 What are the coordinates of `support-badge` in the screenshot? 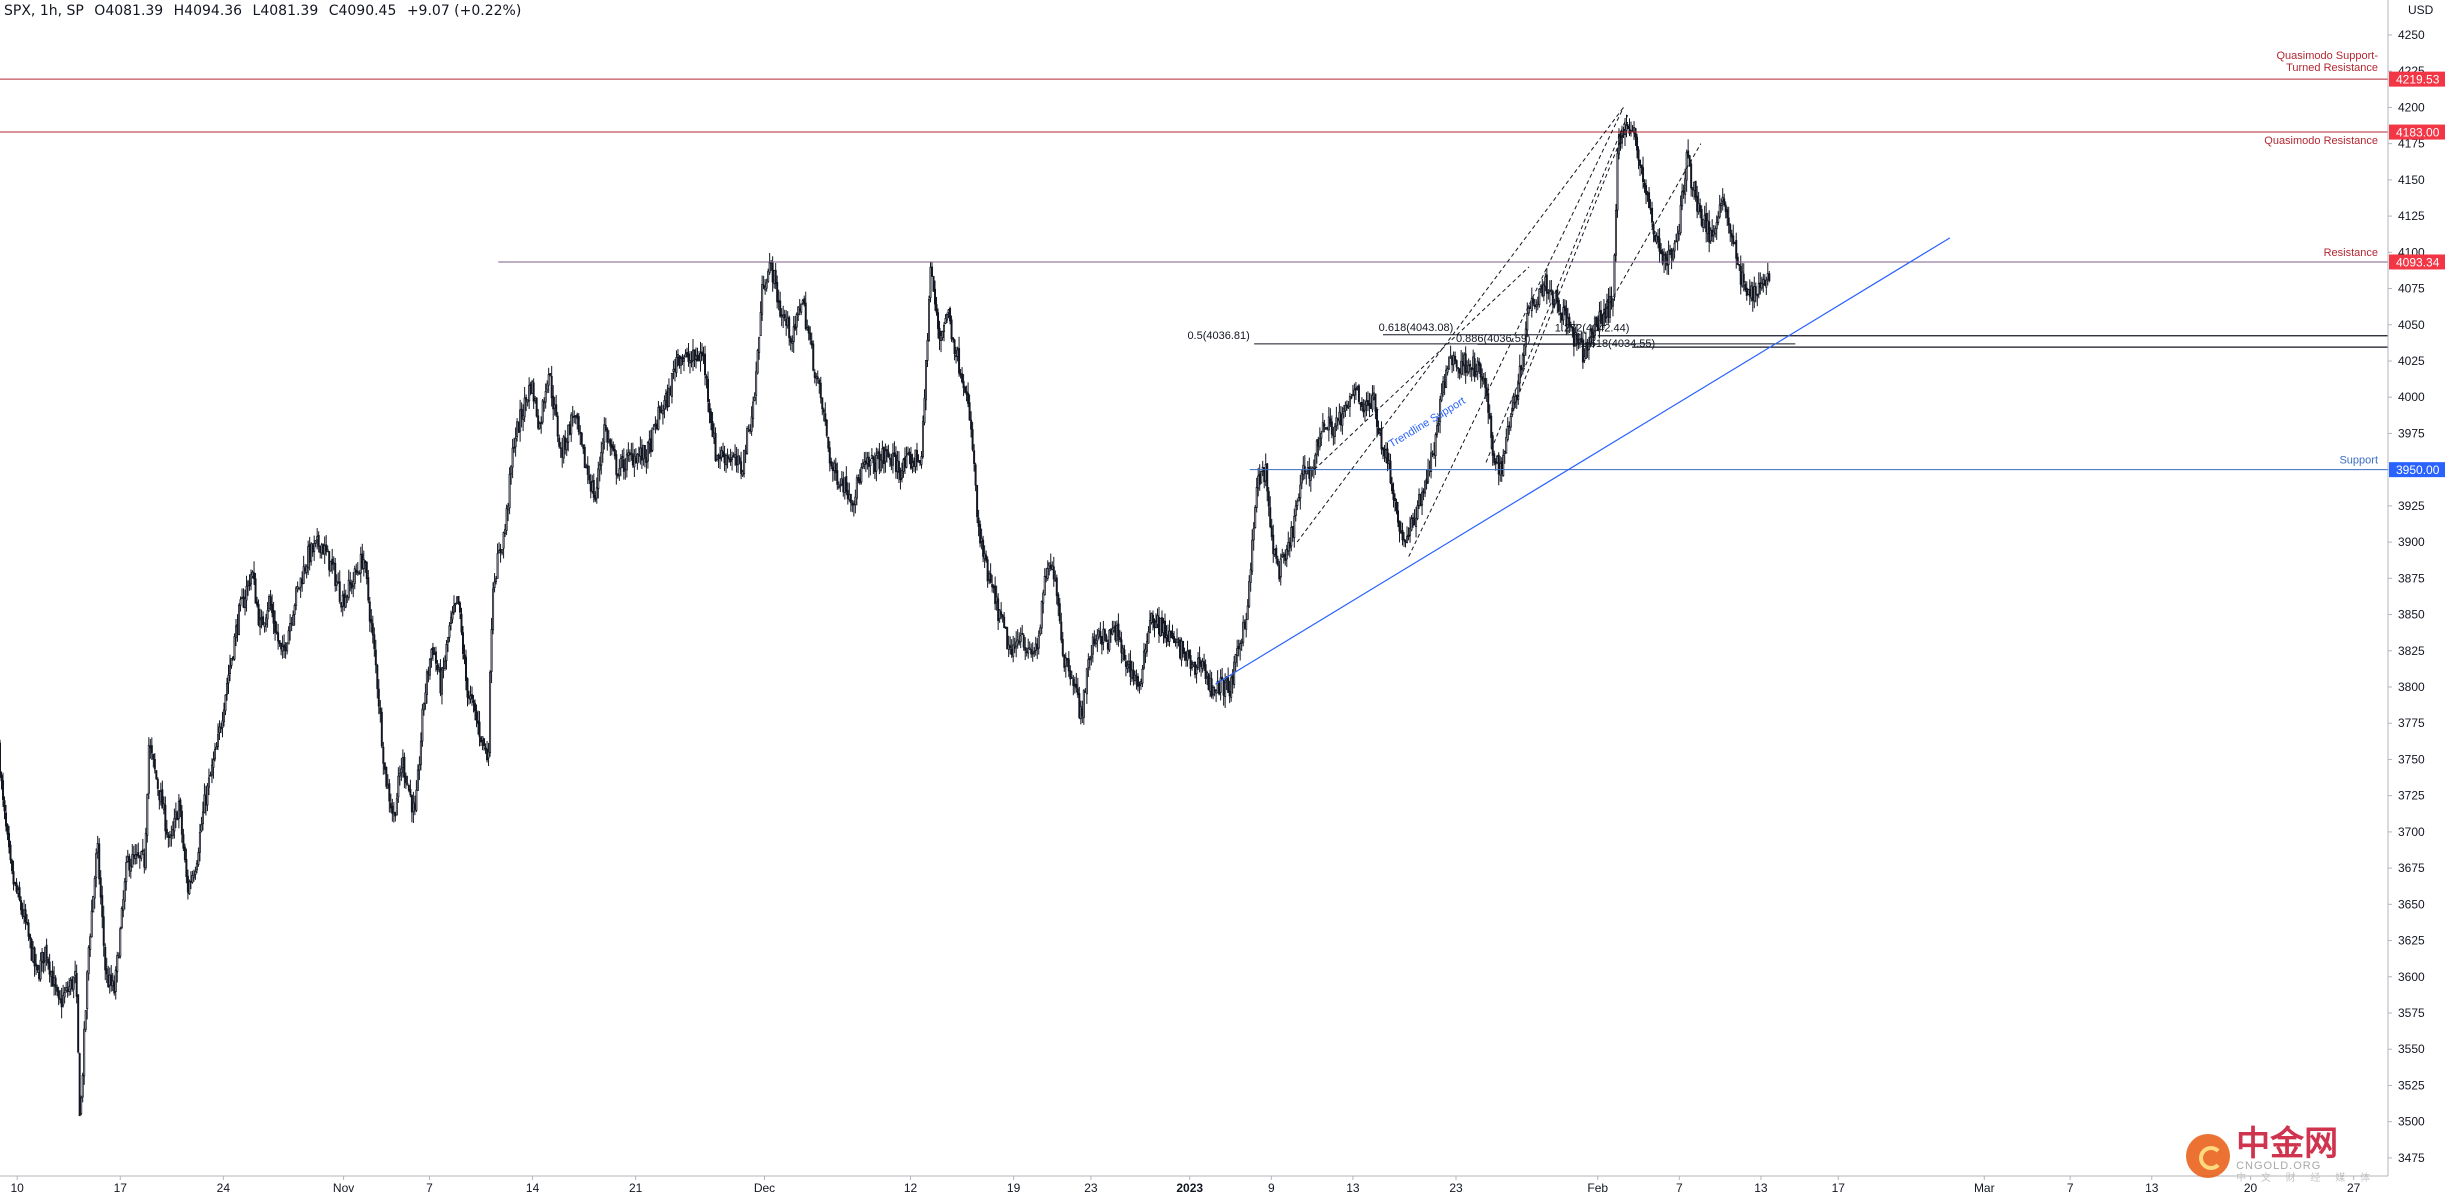 It's located at (2417, 470).